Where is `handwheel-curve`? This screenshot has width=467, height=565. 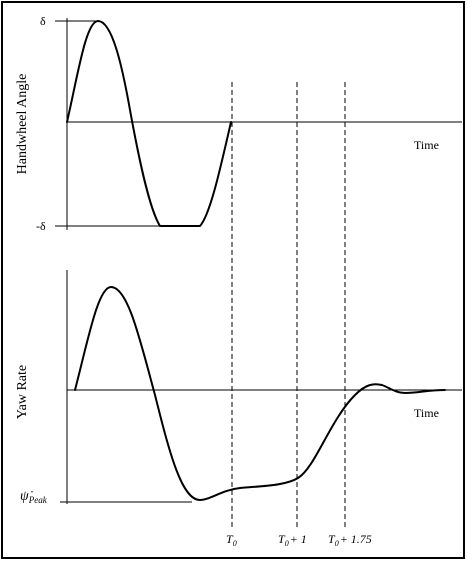
handwheel-curve is located at coordinates (149, 123).